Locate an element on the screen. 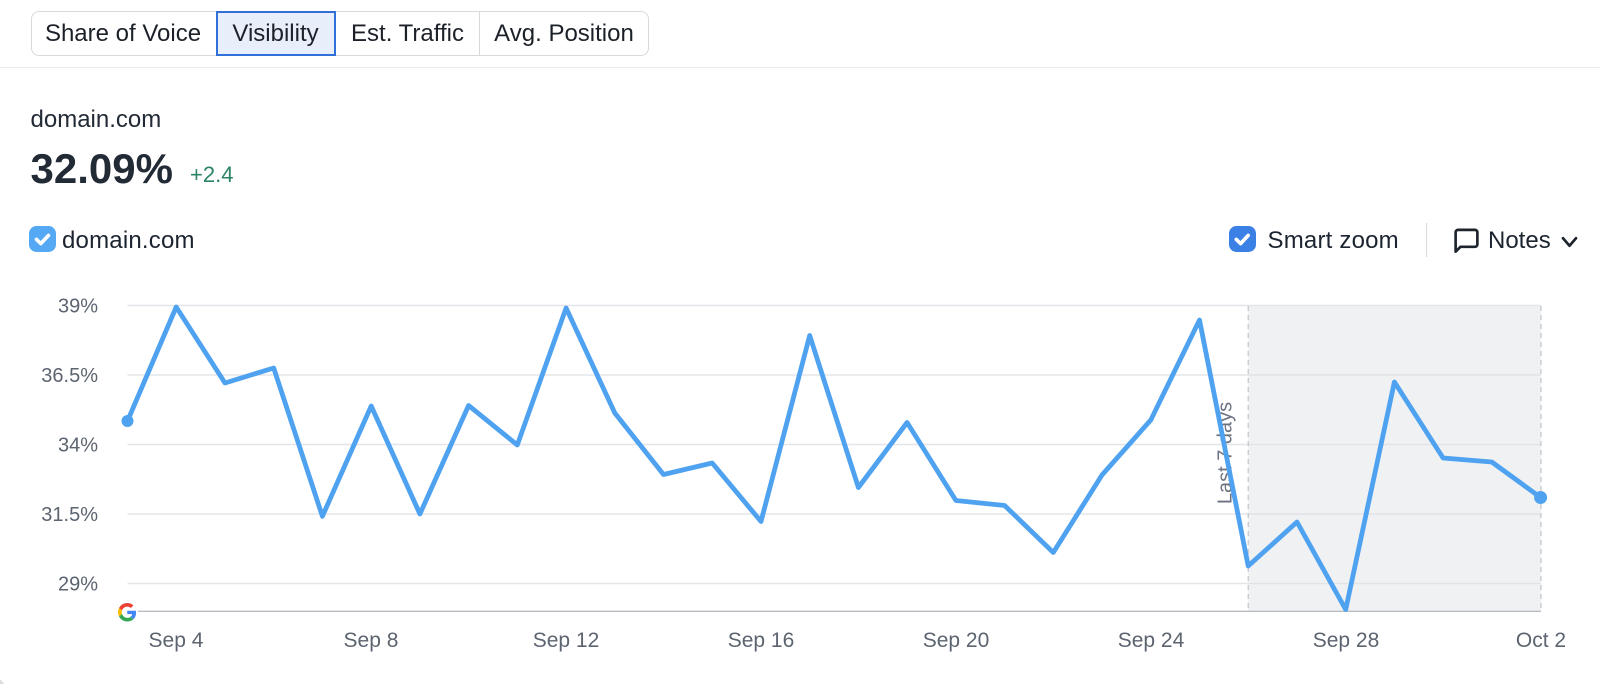 This screenshot has height=684, width=1600. svg-text: Sep 24 is located at coordinates (1151, 640).